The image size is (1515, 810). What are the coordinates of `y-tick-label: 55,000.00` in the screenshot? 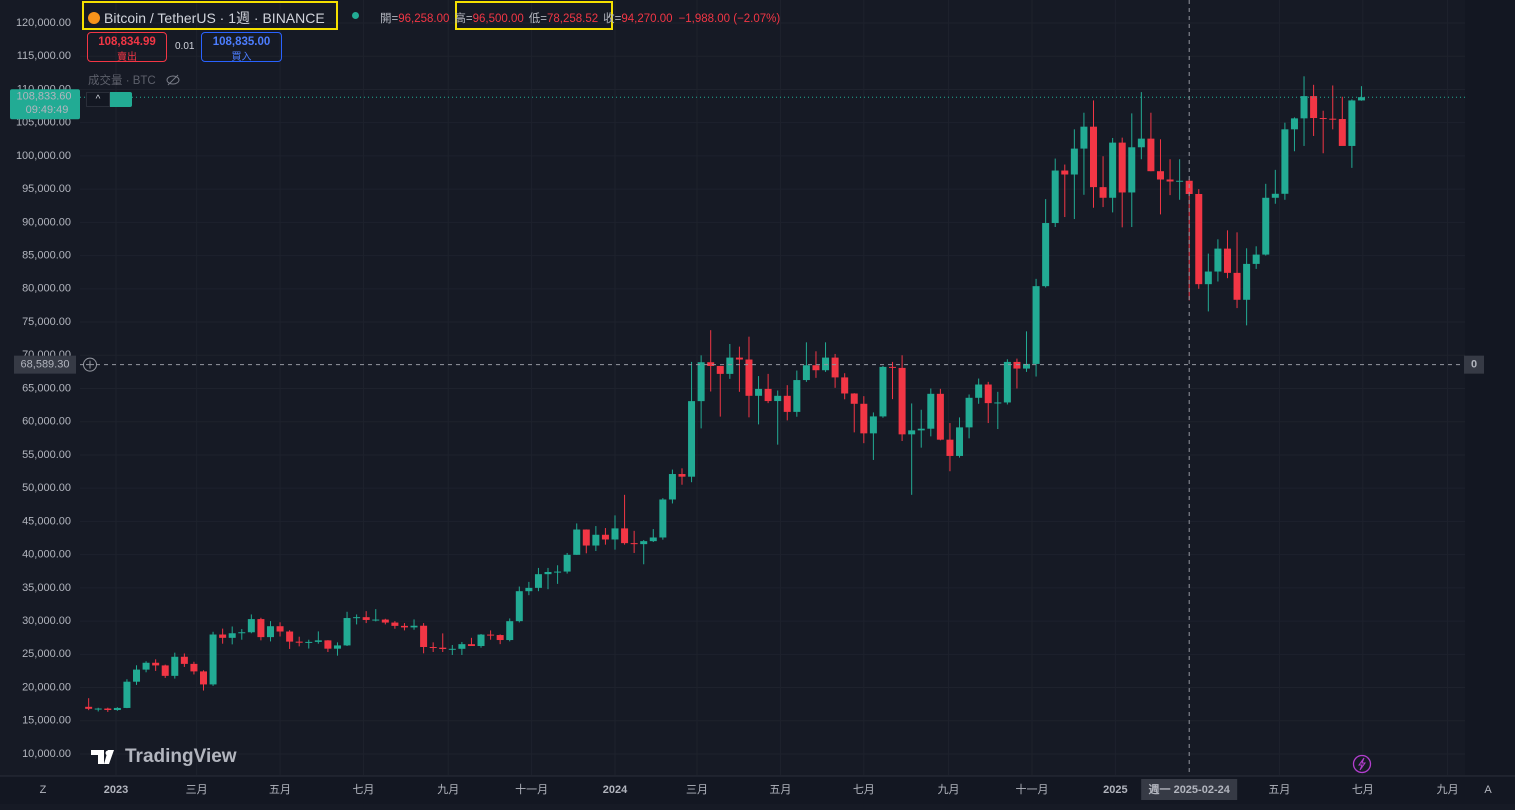 It's located at (46, 455).